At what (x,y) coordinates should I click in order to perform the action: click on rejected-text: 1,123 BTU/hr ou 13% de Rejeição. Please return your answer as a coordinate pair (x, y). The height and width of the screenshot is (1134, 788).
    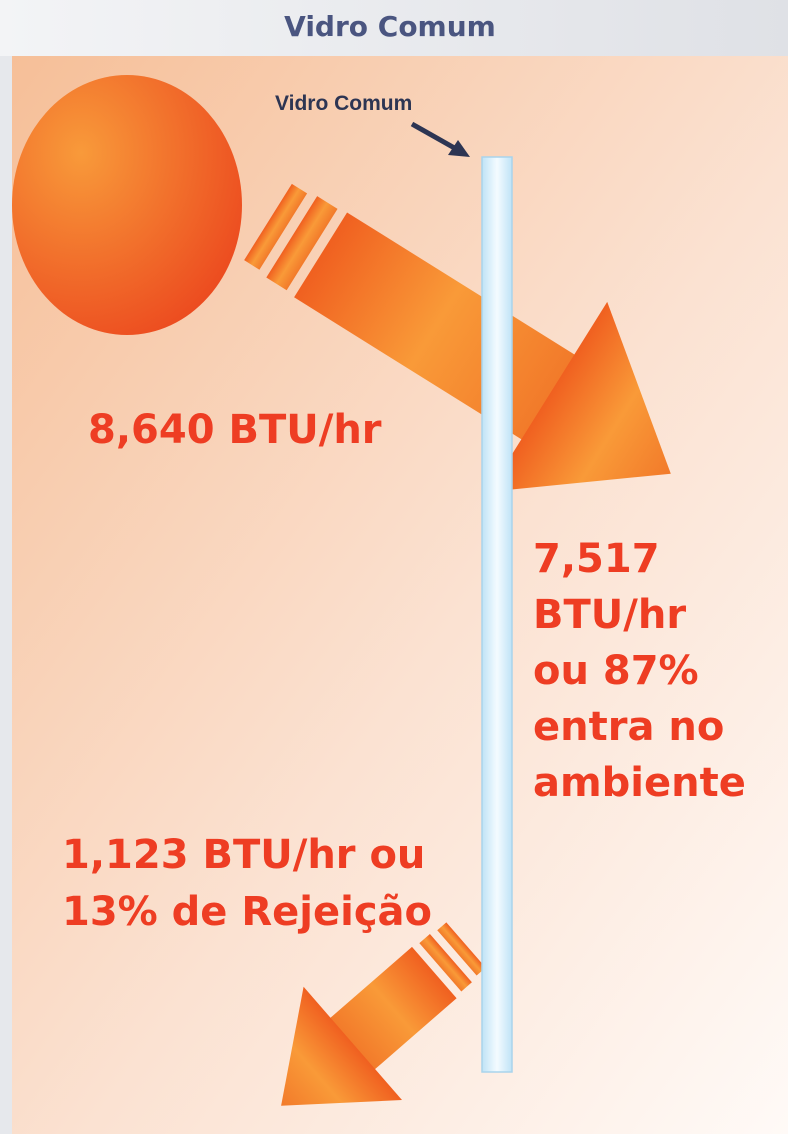
    Looking at the image, I should click on (247, 883).